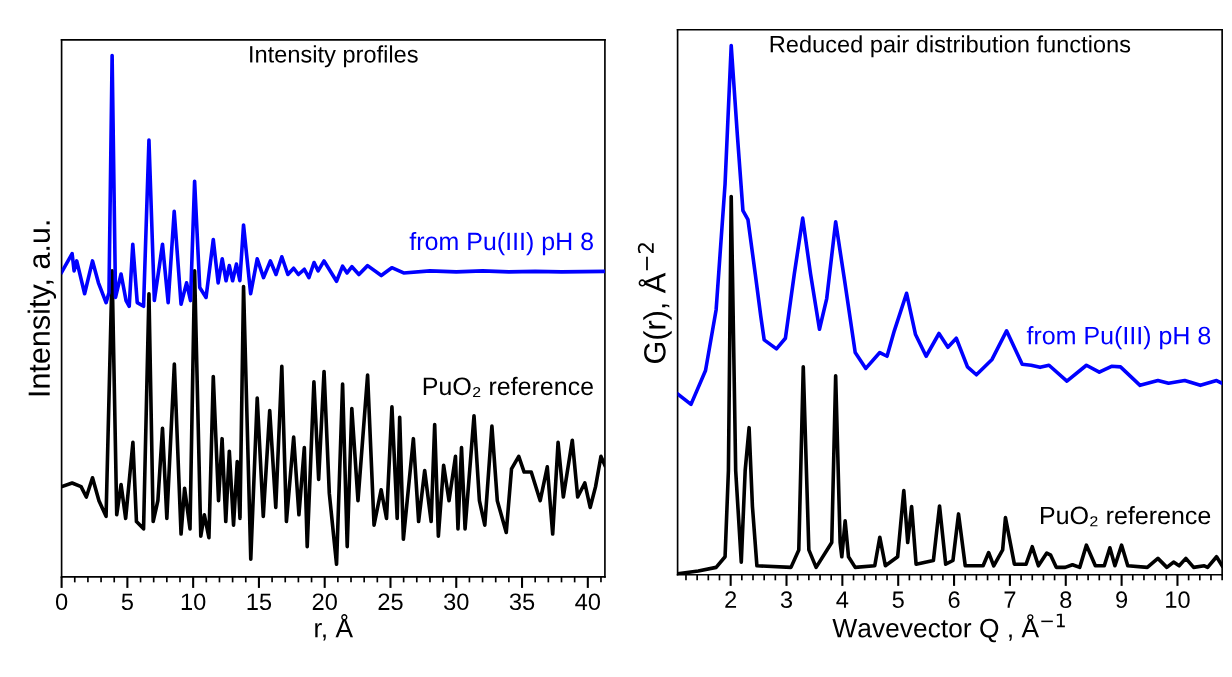 This screenshot has width=1232, height=677. Describe the element at coordinates (950, 46) in the screenshot. I see `chart-title: Reduced pair distribution functions` at that location.